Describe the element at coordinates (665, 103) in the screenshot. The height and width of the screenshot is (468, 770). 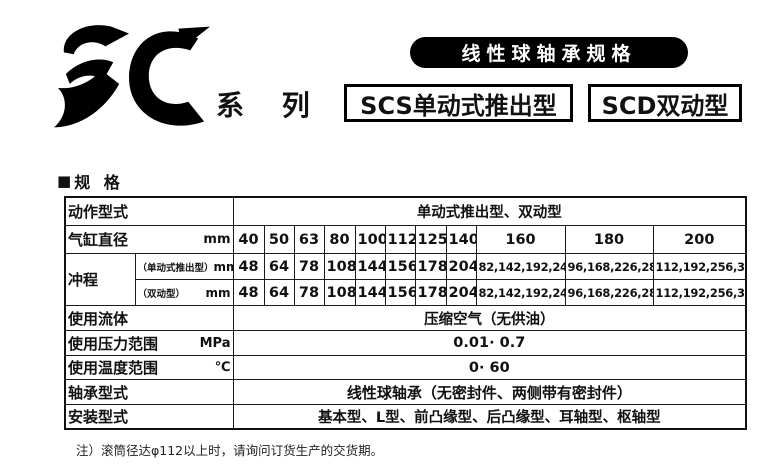
I see `model-box-scd: SCD双动型` at that location.